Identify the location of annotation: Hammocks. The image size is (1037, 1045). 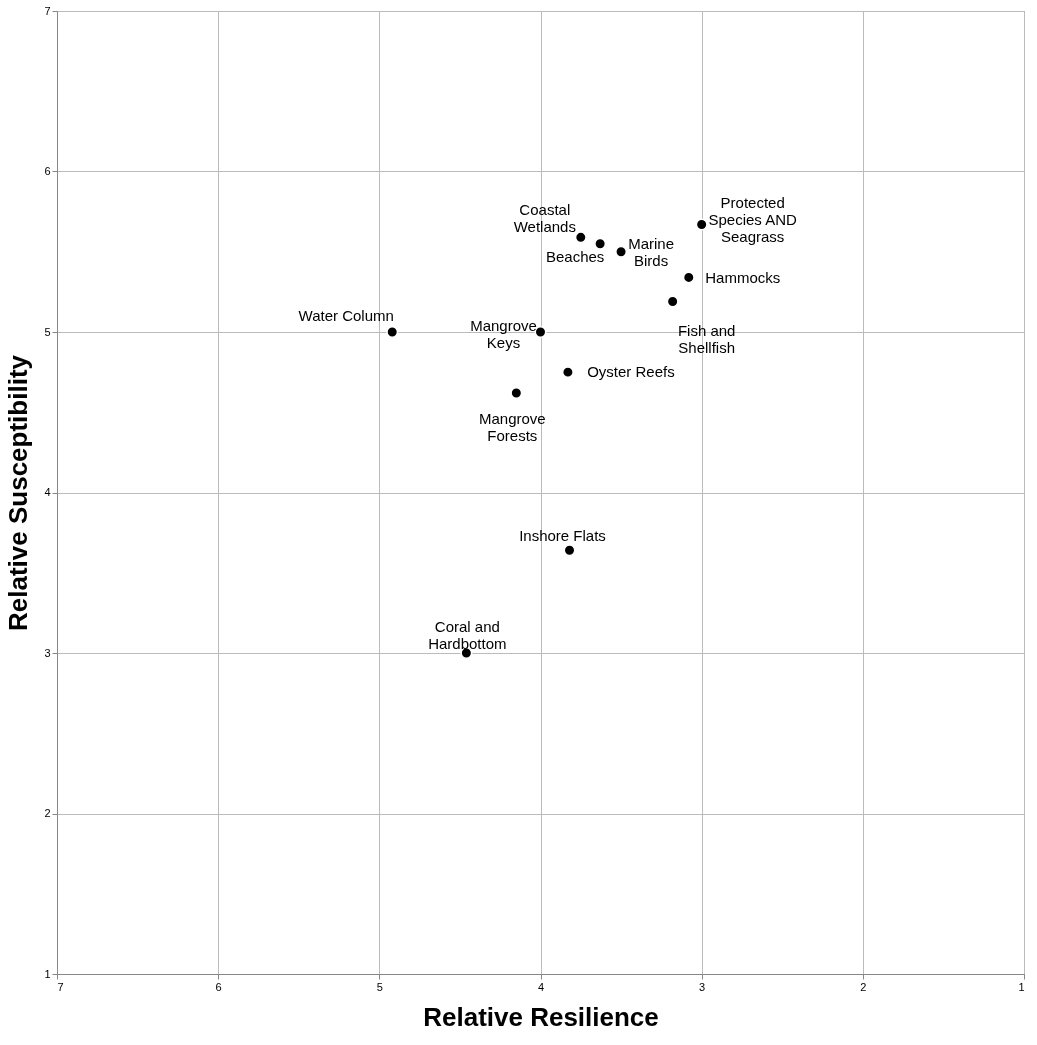
(743, 278).